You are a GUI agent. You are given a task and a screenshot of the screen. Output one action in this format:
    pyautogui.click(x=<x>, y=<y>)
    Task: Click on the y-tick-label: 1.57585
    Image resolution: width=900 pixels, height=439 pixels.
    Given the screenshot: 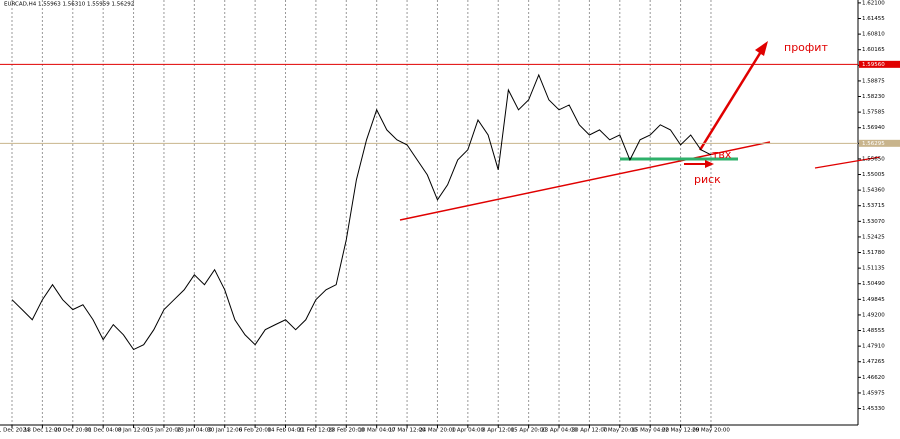 What is the action you would take?
    pyautogui.click(x=873, y=113)
    